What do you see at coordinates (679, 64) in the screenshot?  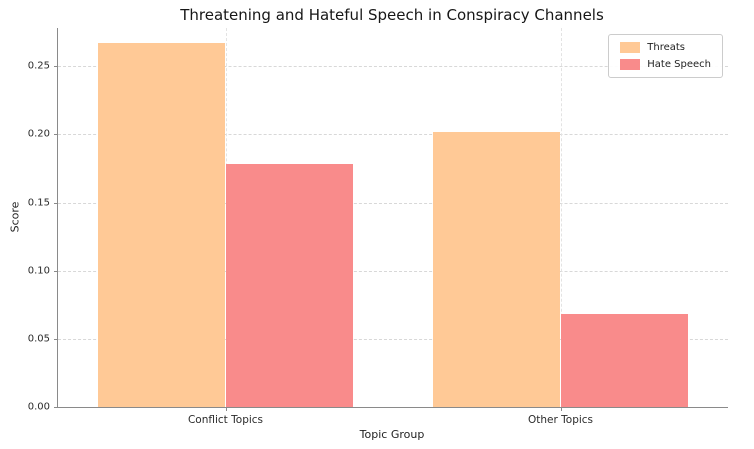 I see `legend-label-hate-speech: Hate Speech` at bounding box center [679, 64].